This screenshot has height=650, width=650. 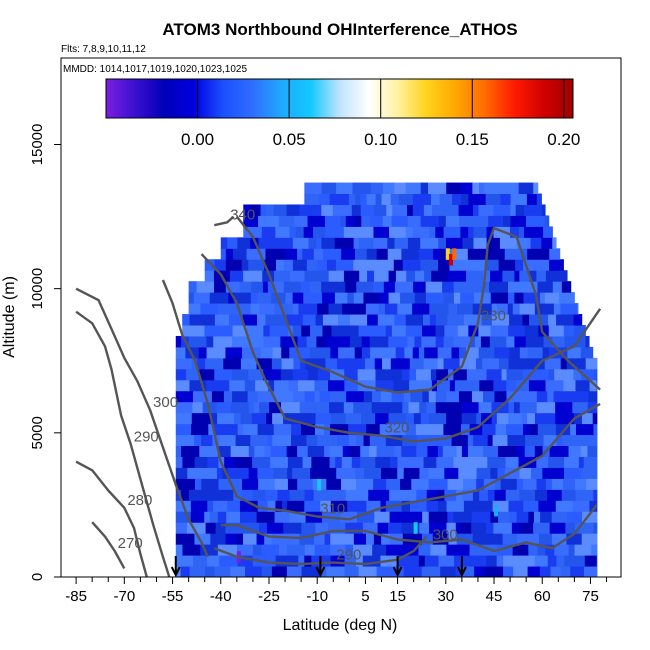 I want to click on contour-label: 290, so click(x=146, y=436).